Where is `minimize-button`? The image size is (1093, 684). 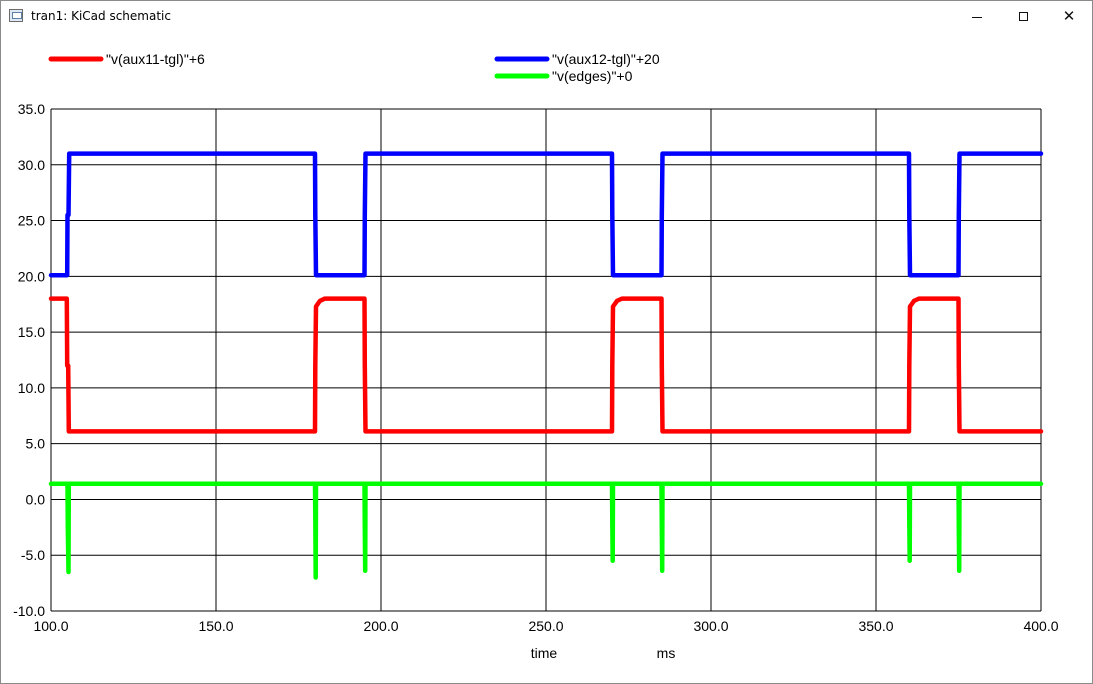 minimize-button is located at coordinates (977, 16).